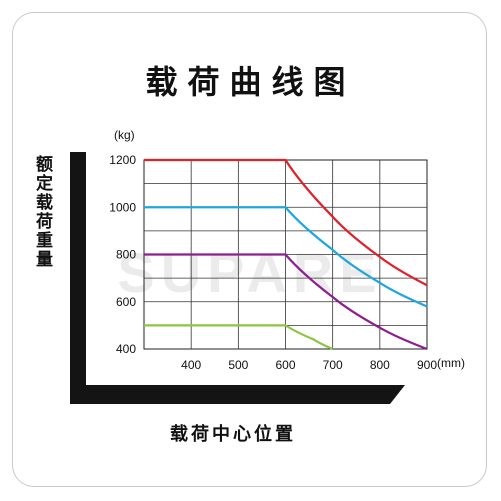 The height and width of the screenshot is (501, 501). Describe the element at coordinates (238, 365) in the screenshot. I see `x-tick-label: 500` at that location.